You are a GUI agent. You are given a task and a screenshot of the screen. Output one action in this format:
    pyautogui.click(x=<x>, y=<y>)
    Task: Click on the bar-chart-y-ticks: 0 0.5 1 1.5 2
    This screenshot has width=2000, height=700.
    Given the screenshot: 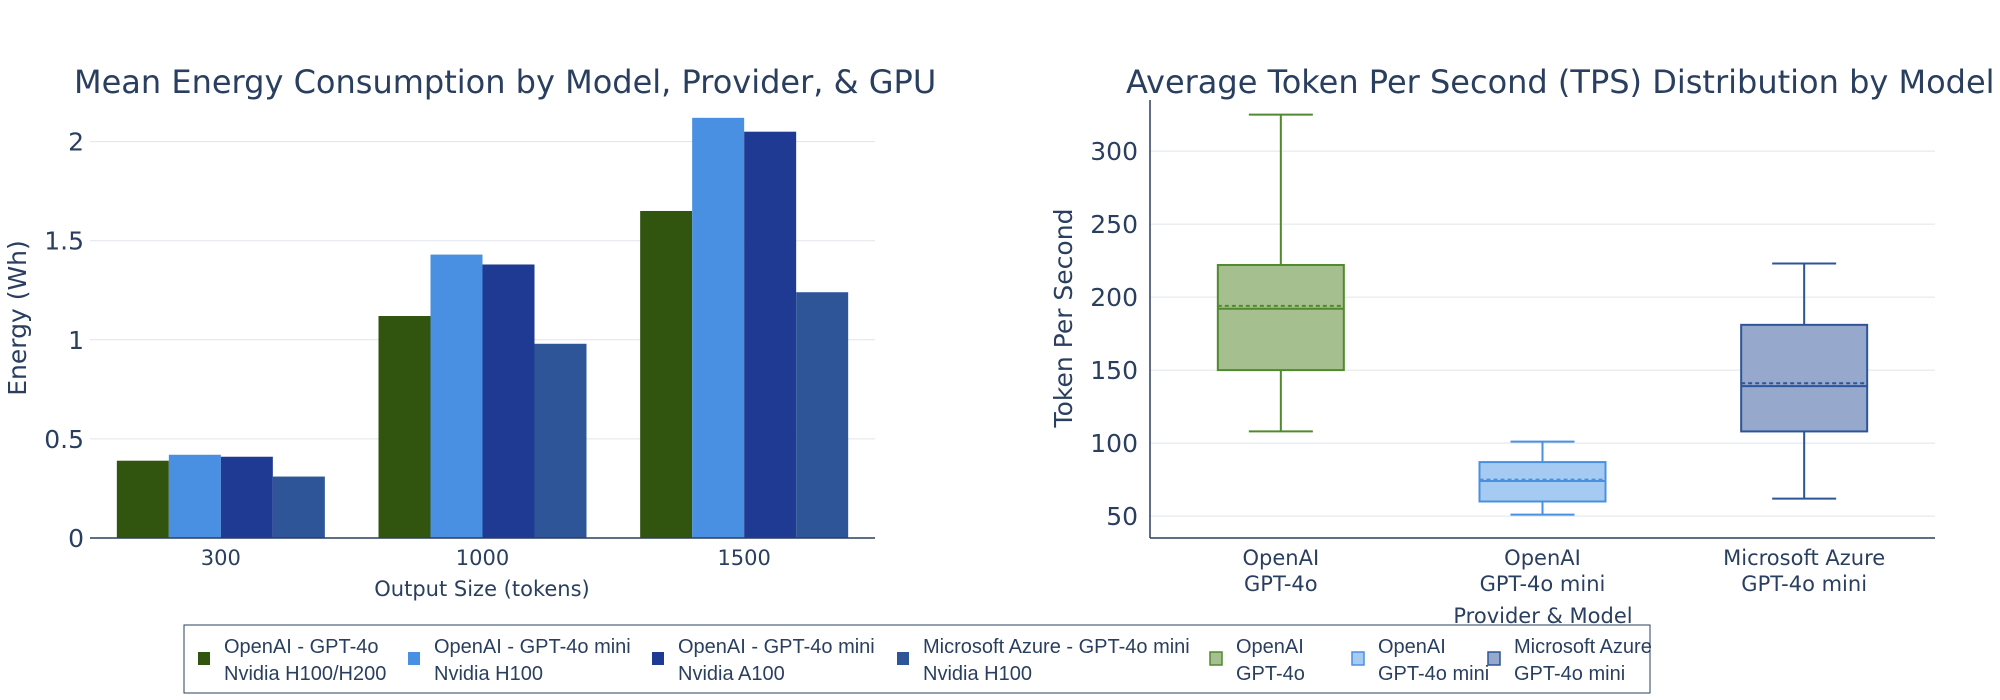 What is the action you would take?
    pyautogui.click(x=64, y=340)
    